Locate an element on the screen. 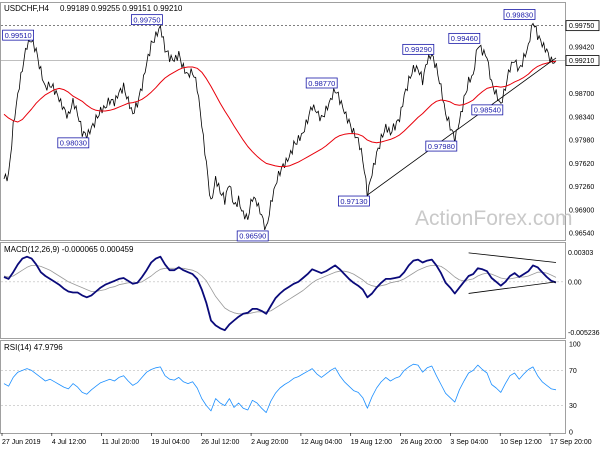 The image size is (600, 450). macd-title: MACD(12,26,9) -0.000065 0.000459 is located at coordinates (69, 249).